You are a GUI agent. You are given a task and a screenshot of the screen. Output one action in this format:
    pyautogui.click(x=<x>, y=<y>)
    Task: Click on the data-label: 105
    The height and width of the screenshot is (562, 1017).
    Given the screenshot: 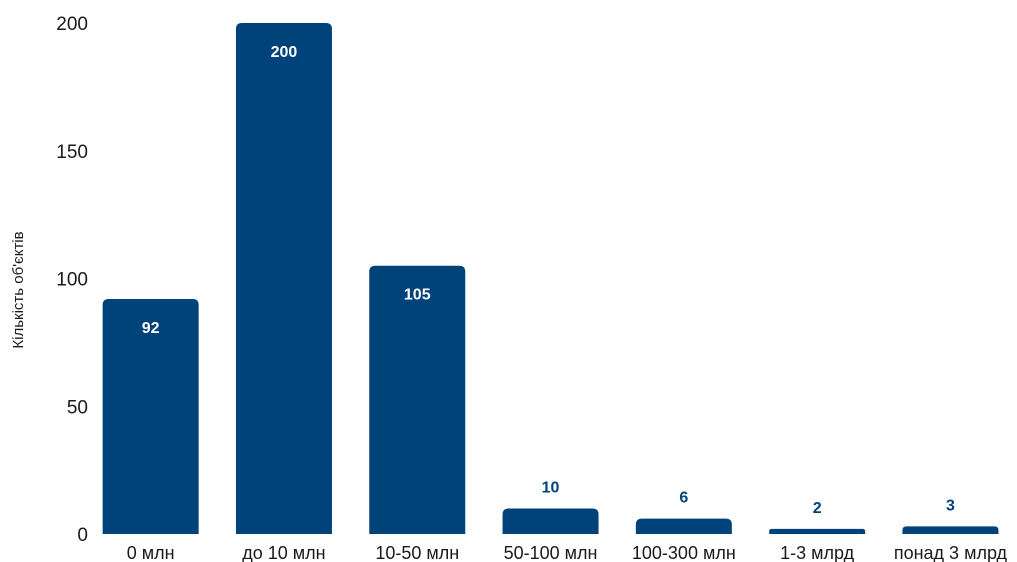 What is the action you would take?
    pyautogui.click(x=417, y=295)
    